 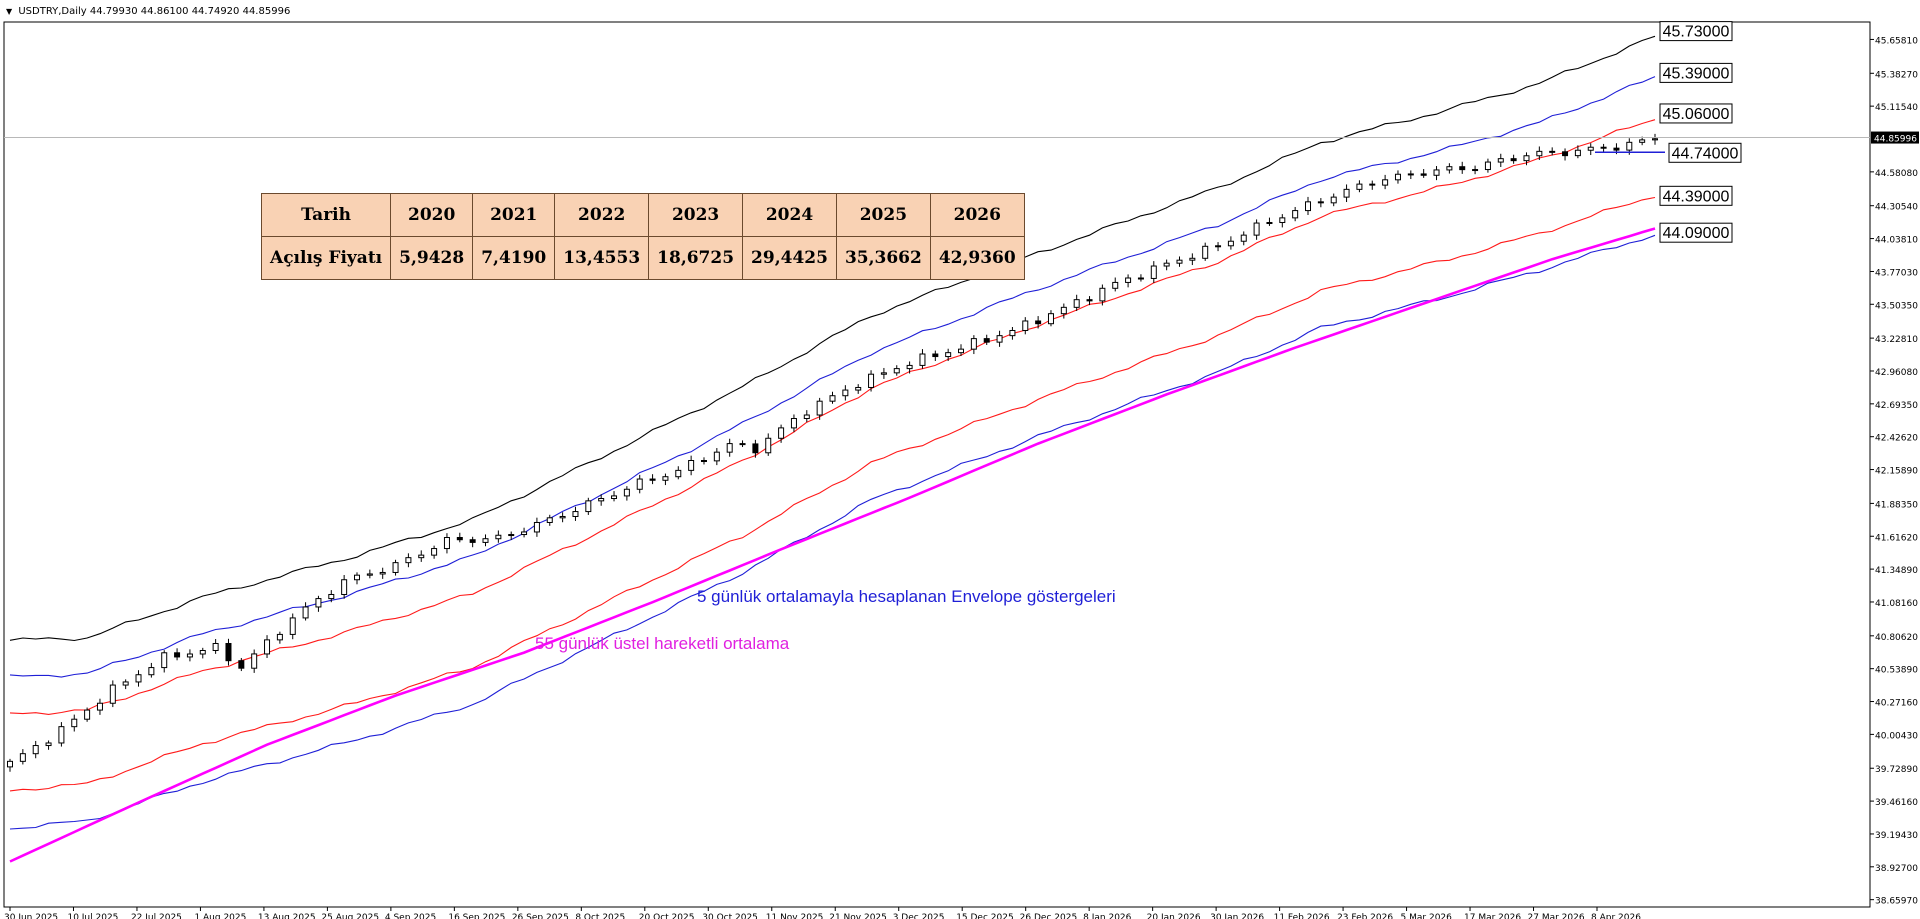 I want to click on table-header-cell: 2021, so click(x=514, y=215).